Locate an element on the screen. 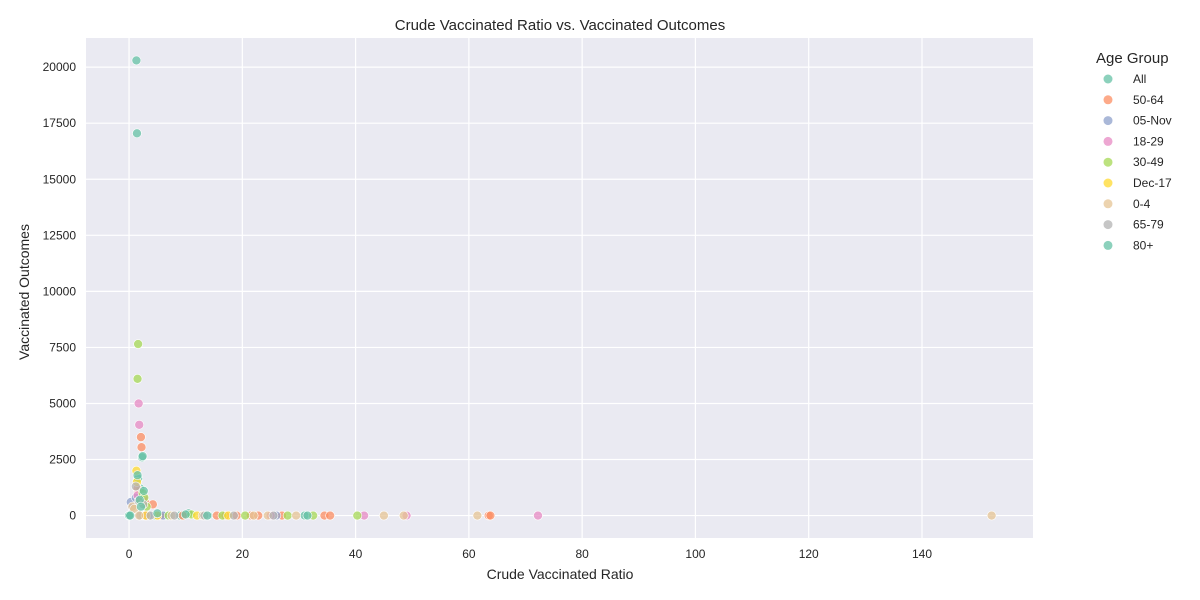  y-tick-label: 15000 is located at coordinates (60, 179).